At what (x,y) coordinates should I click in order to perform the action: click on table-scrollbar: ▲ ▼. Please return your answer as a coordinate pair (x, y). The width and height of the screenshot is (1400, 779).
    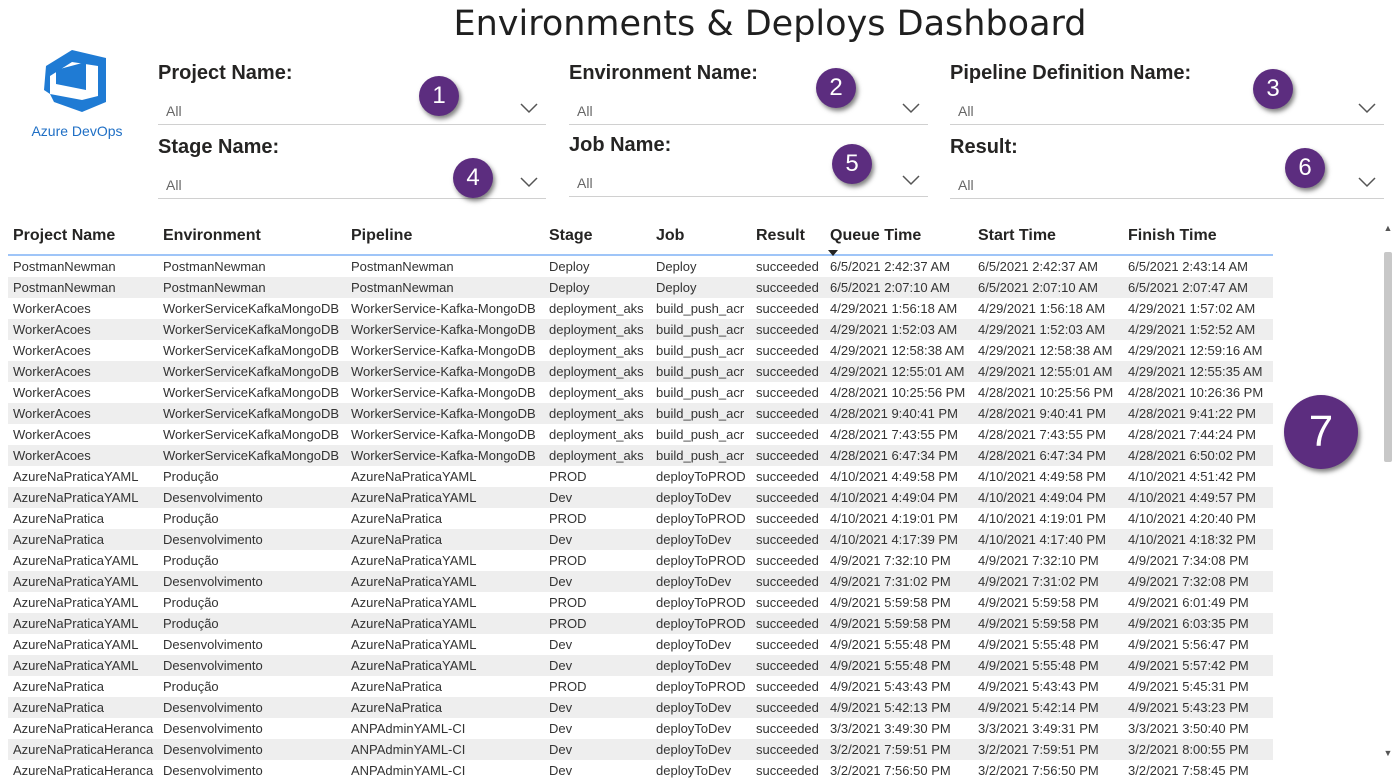
    Looking at the image, I should click on (1388, 492).